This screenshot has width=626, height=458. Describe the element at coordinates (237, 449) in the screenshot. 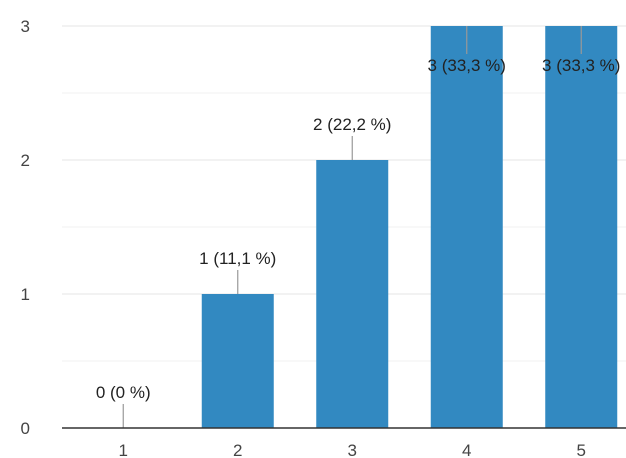

I see `x-tick-label: 2` at that location.